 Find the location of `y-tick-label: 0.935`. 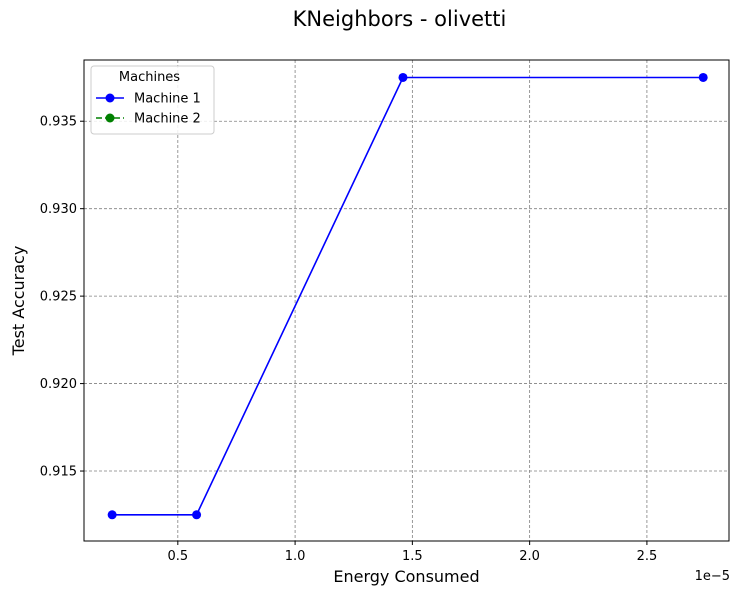

y-tick-label: 0.935 is located at coordinates (58, 122).